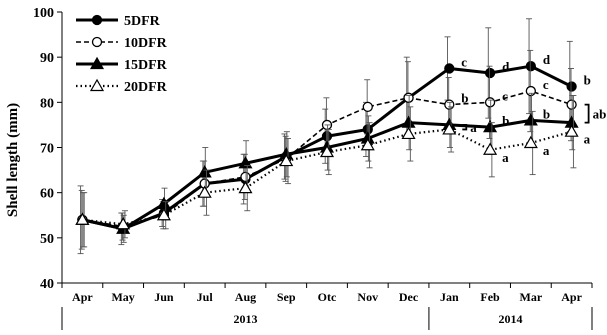 This screenshot has width=607, height=335. What do you see at coordinates (164, 297) in the screenshot?
I see `x-tick-label: Jun` at bounding box center [164, 297].